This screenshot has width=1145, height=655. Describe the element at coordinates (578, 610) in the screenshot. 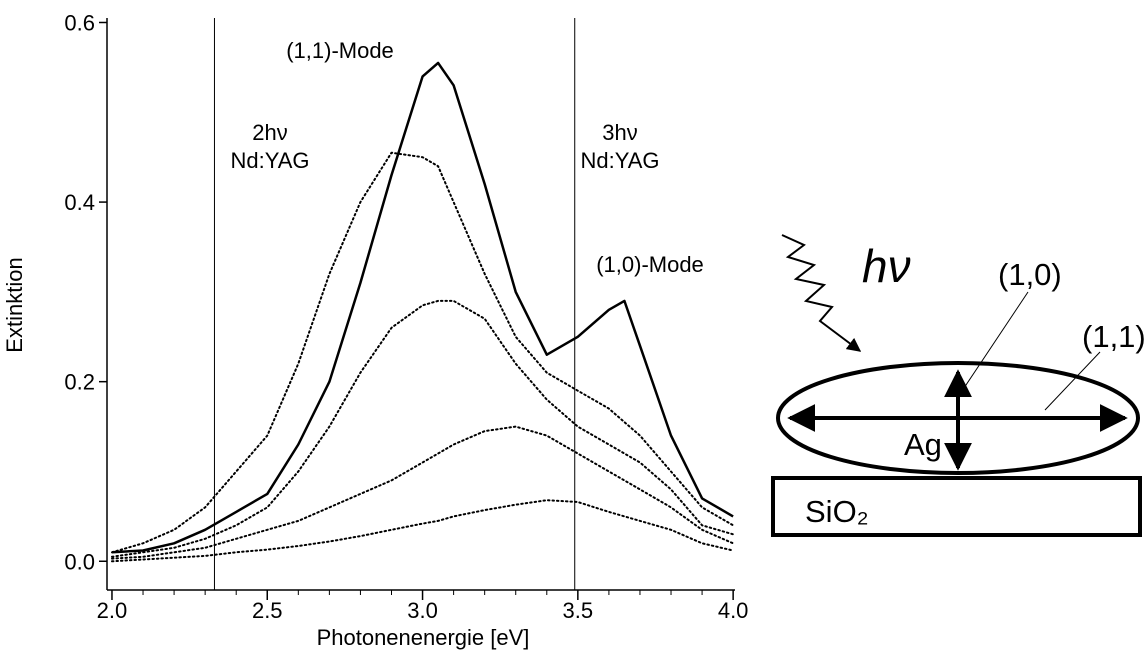

I see `x-tick-label: 3.5` at that location.